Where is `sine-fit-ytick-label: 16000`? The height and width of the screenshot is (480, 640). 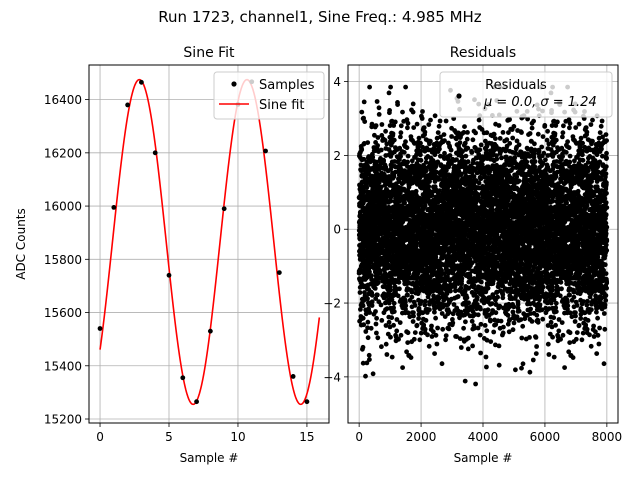 sine-fit-ytick-label: 16000 is located at coordinates (63, 207).